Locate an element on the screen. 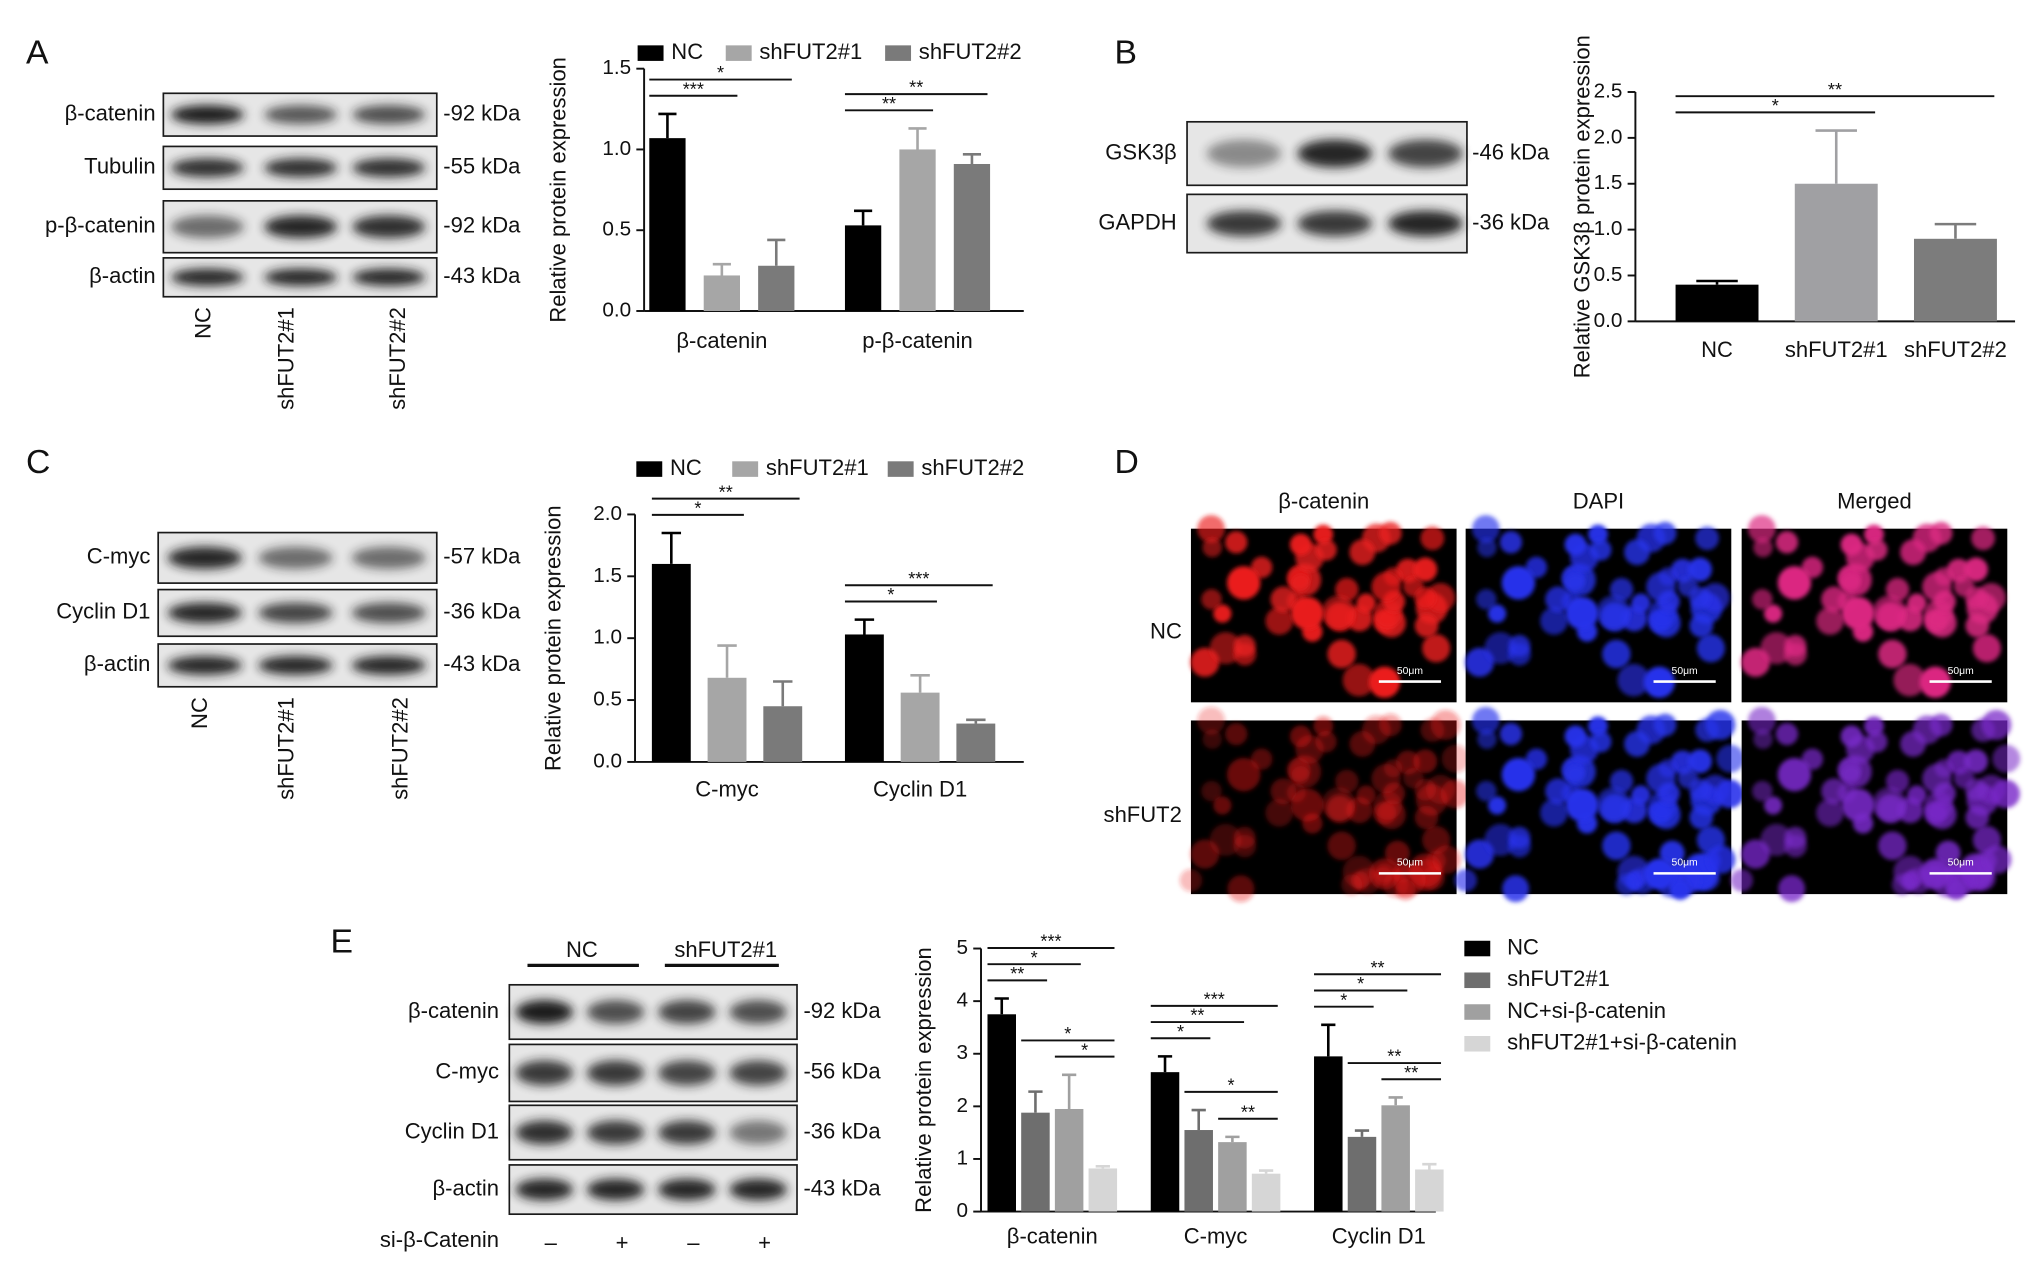  blot-row-label: Tubulin is located at coordinates (119, 166).